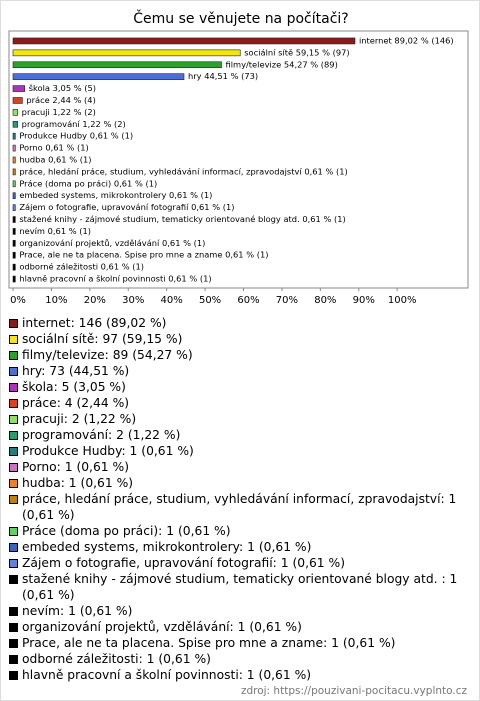  What do you see at coordinates (240, 339) in the screenshot?
I see `legend-item: sociální sítě: 97 (59,15 %)` at bounding box center [240, 339].